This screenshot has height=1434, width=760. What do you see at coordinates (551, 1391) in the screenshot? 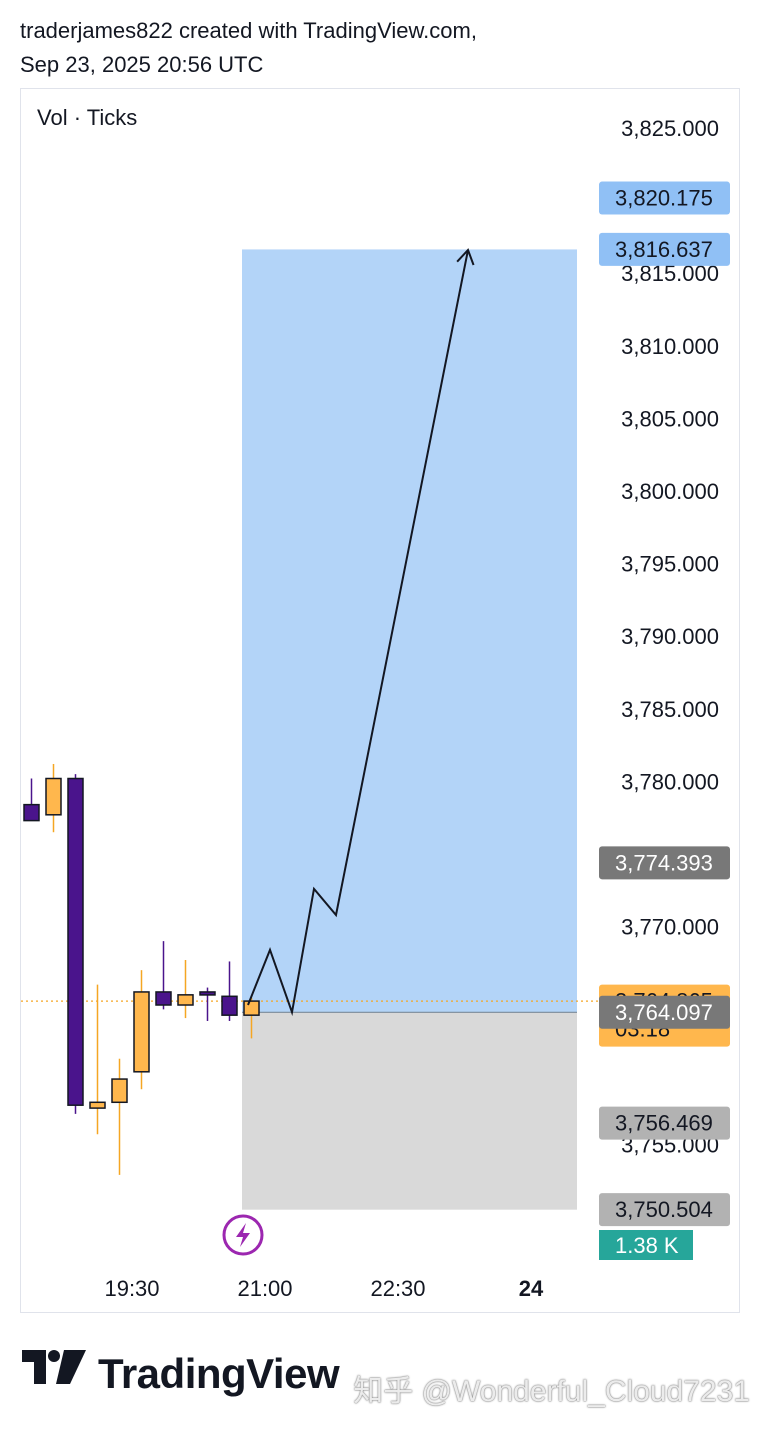
I see `watermark: 知乎 @Wonderful_Cloud7231` at bounding box center [551, 1391].